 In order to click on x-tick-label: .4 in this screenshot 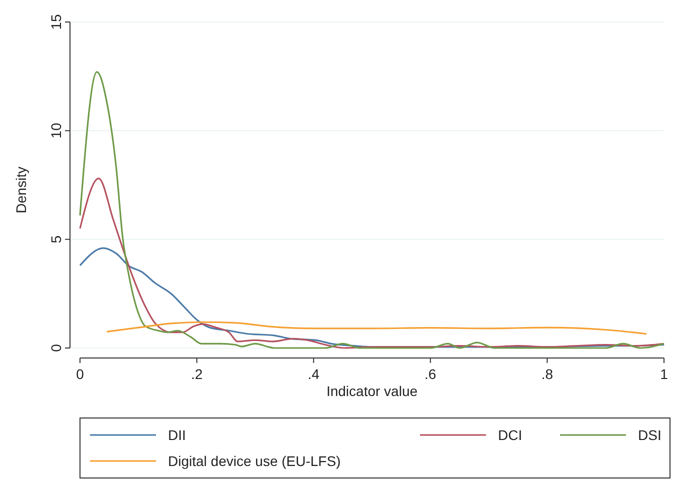, I will do `click(314, 374)`.